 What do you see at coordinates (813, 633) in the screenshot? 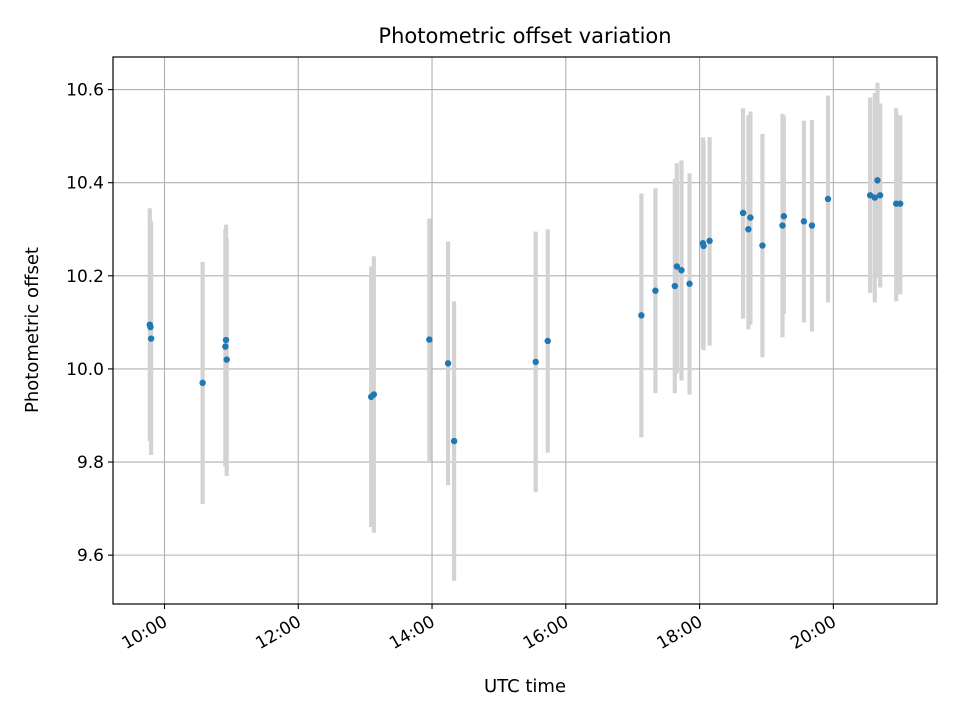
I see `x-tick-label: 20:00` at bounding box center [813, 633].